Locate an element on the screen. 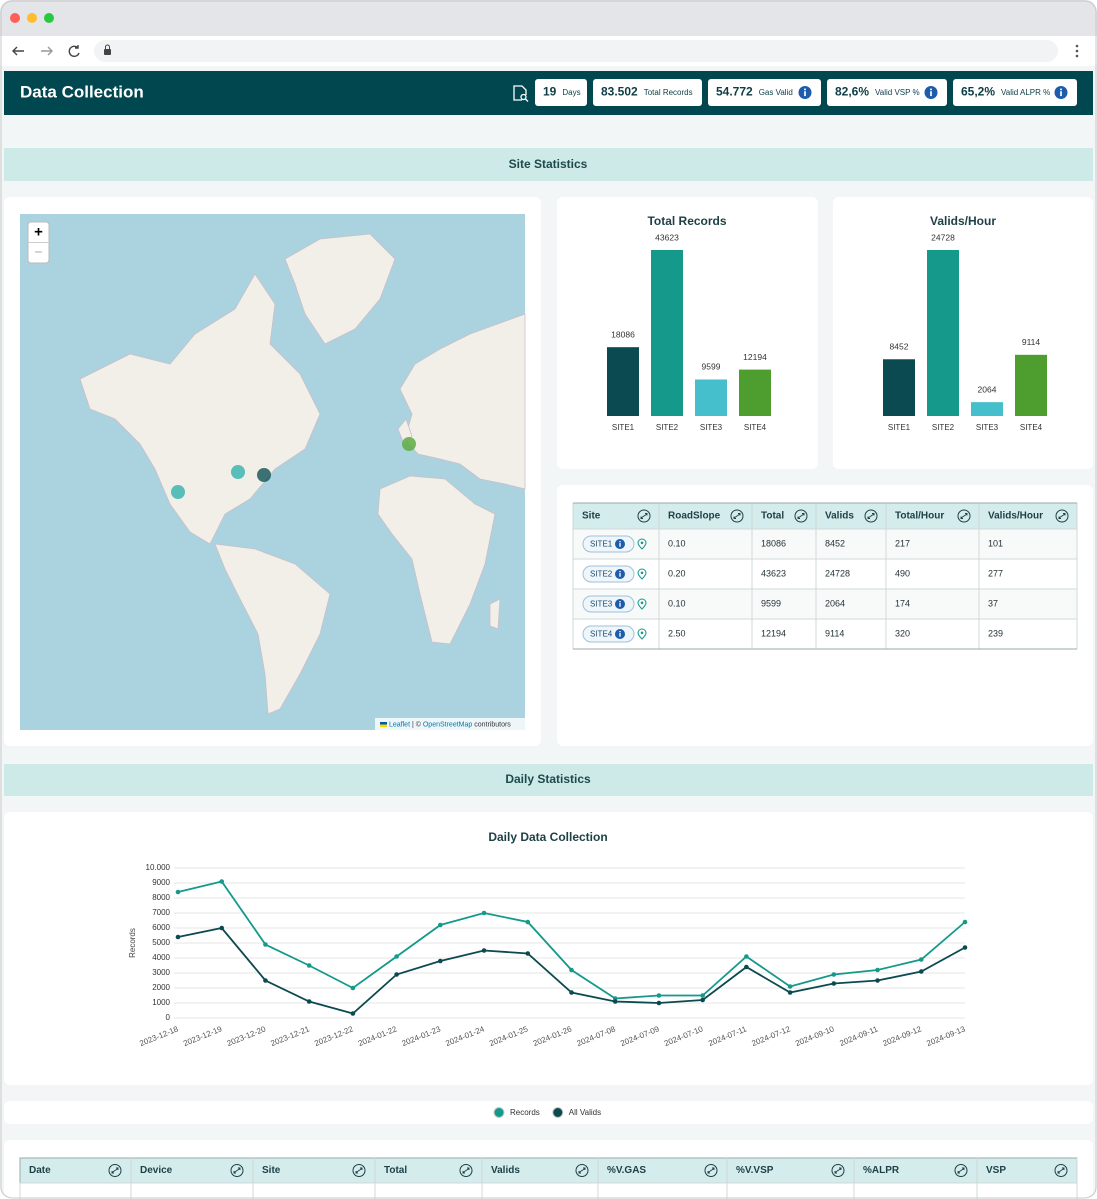 The width and height of the screenshot is (1097, 1199). column-header: %ALPR is located at coordinates (881, 1170).